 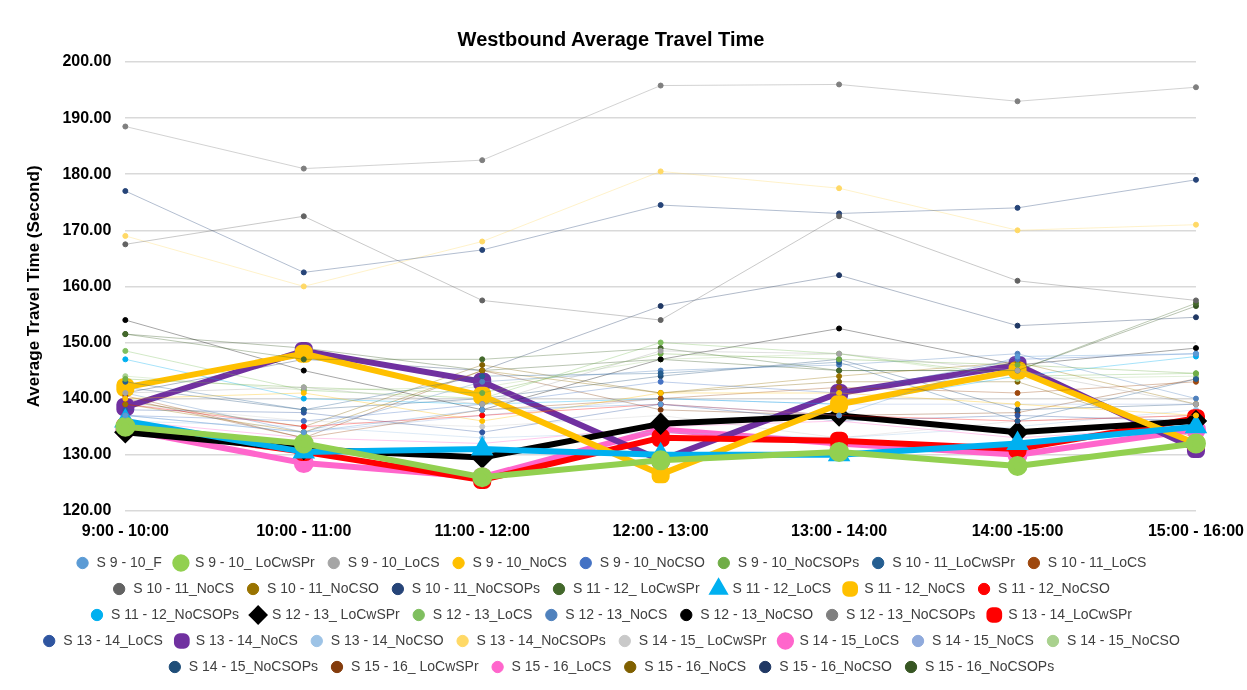 I want to click on legend-label: S 12 - 13_NoCSO, so click(x=757, y=613).